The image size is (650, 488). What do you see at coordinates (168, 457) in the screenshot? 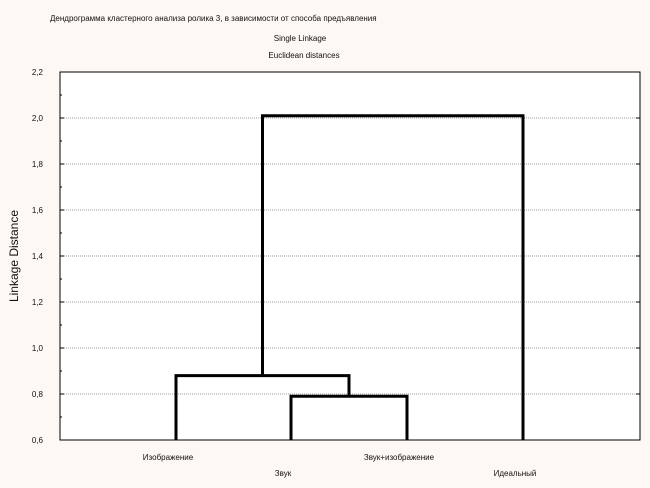
I see `leaf-label: Изображение` at bounding box center [168, 457].